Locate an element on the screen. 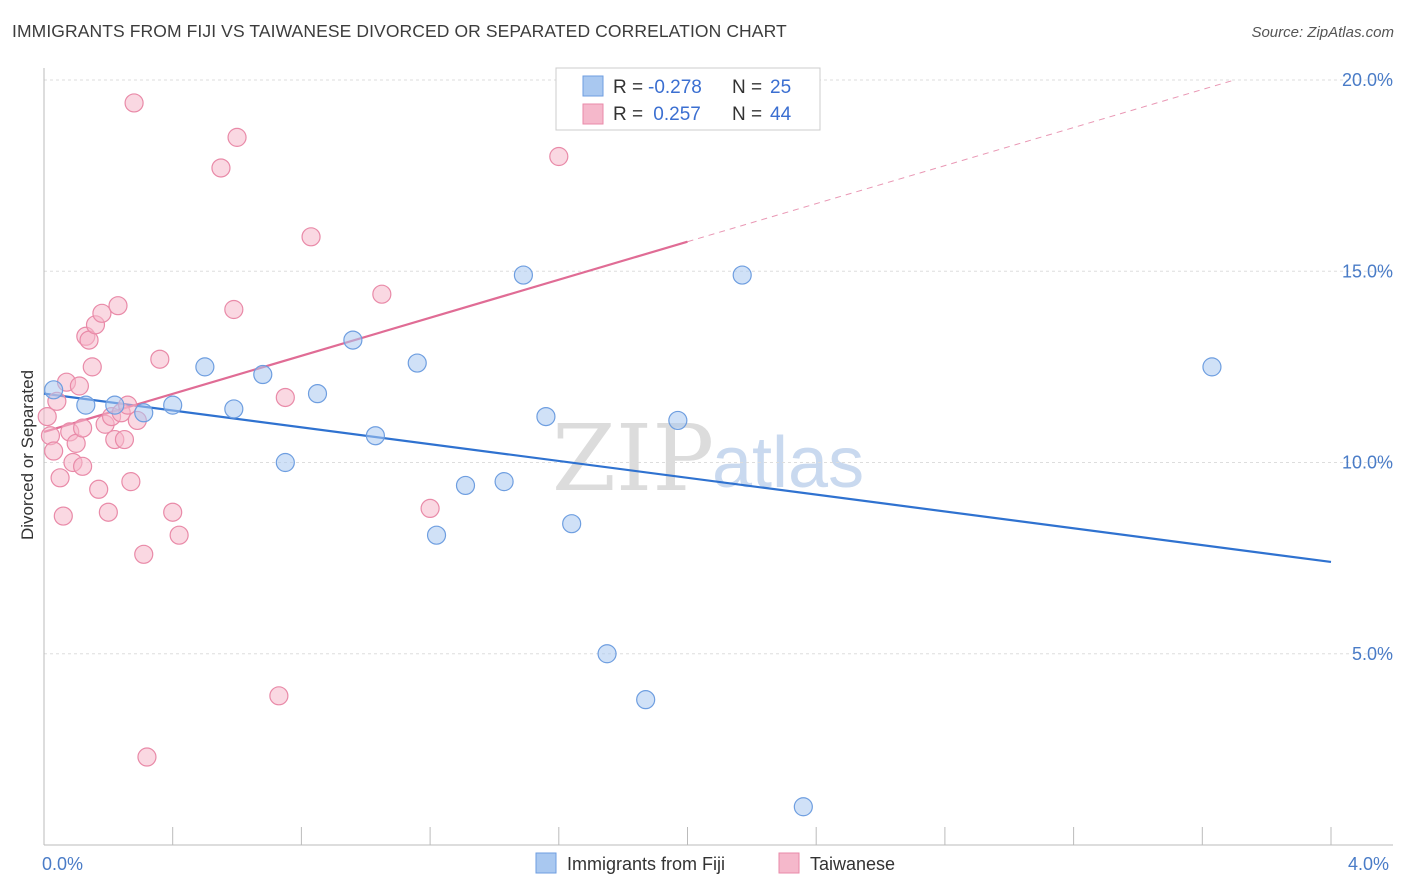 Image resolution: width=1406 pixels, height=892 pixels. legend-n-value-fiji: 25 is located at coordinates (780, 87).